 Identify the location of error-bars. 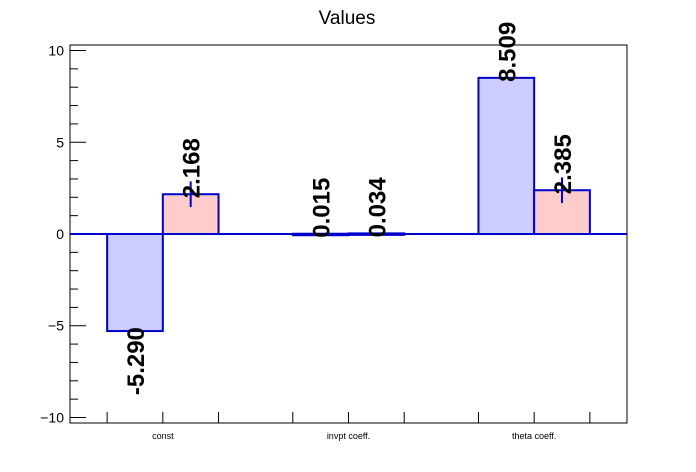
(376, 205).